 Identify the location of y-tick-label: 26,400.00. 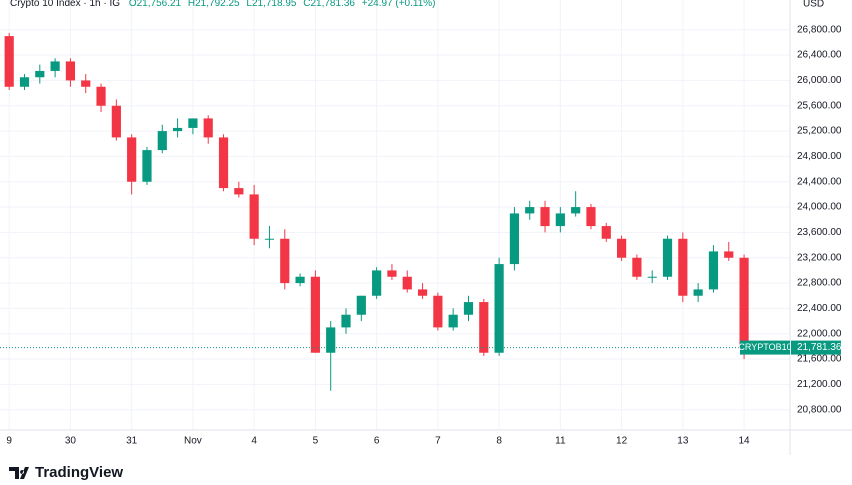
(819, 55).